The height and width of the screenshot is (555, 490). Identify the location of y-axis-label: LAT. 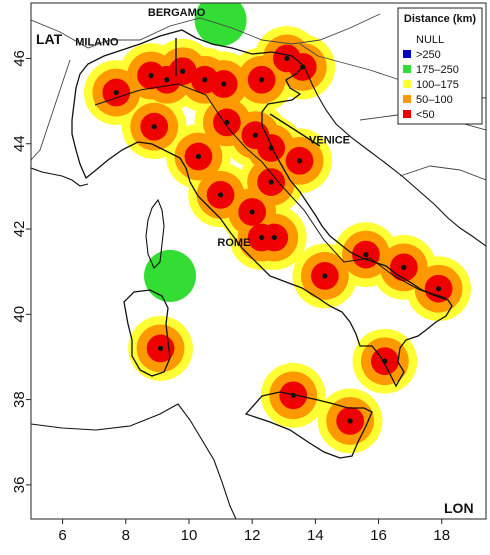
(49, 39).